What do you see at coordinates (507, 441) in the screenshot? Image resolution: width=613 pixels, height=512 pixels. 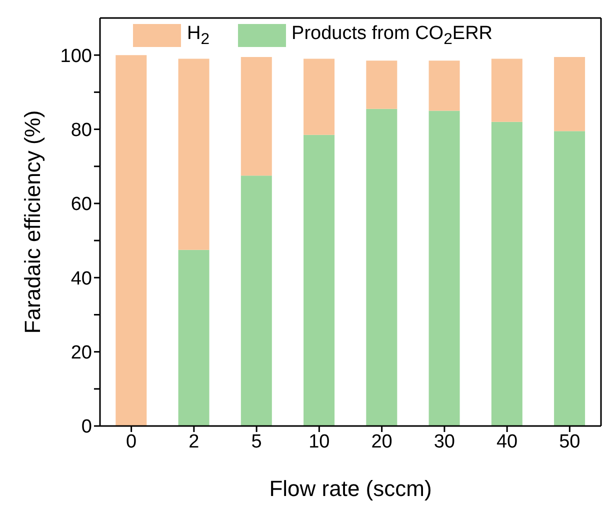 I see `x-tick-label: 40` at bounding box center [507, 441].